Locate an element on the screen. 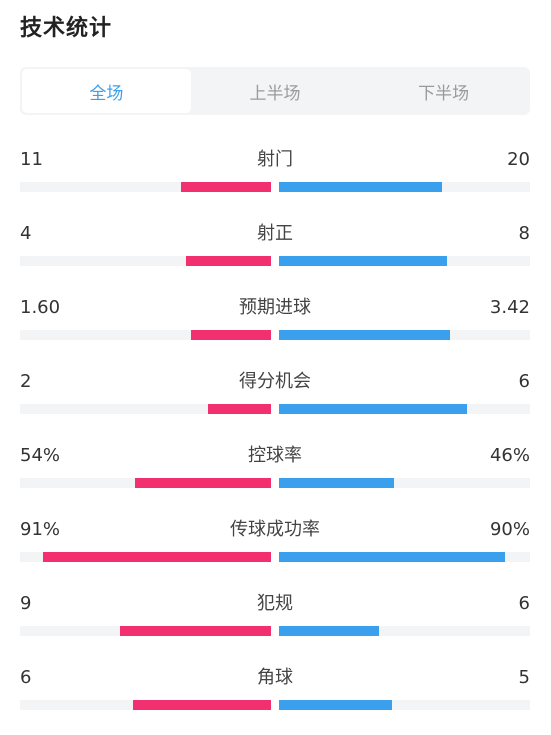  period-tabs: 全场 上半场 下半场 is located at coordinates (275, 91).